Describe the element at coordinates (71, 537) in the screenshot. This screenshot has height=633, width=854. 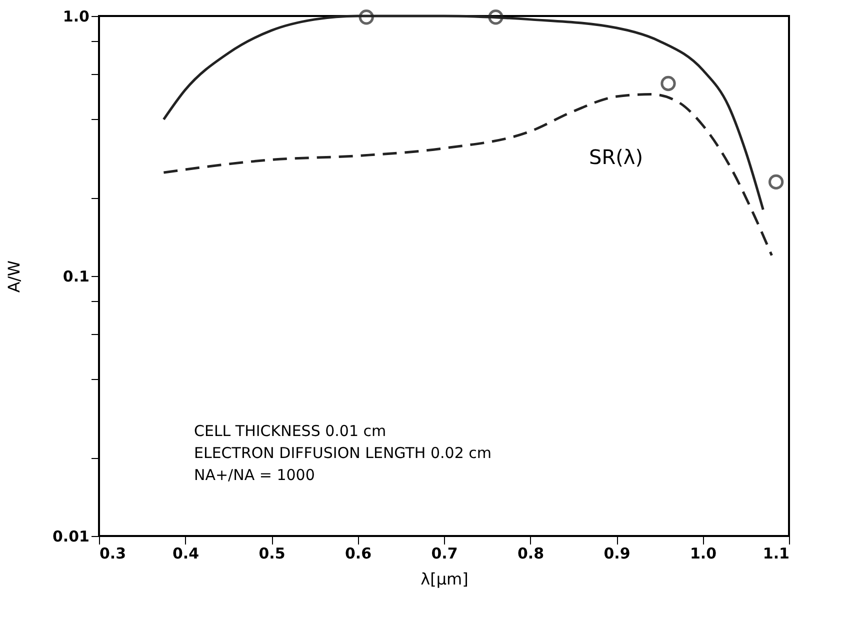
I see `y-tick-label: 0.01` at that location.